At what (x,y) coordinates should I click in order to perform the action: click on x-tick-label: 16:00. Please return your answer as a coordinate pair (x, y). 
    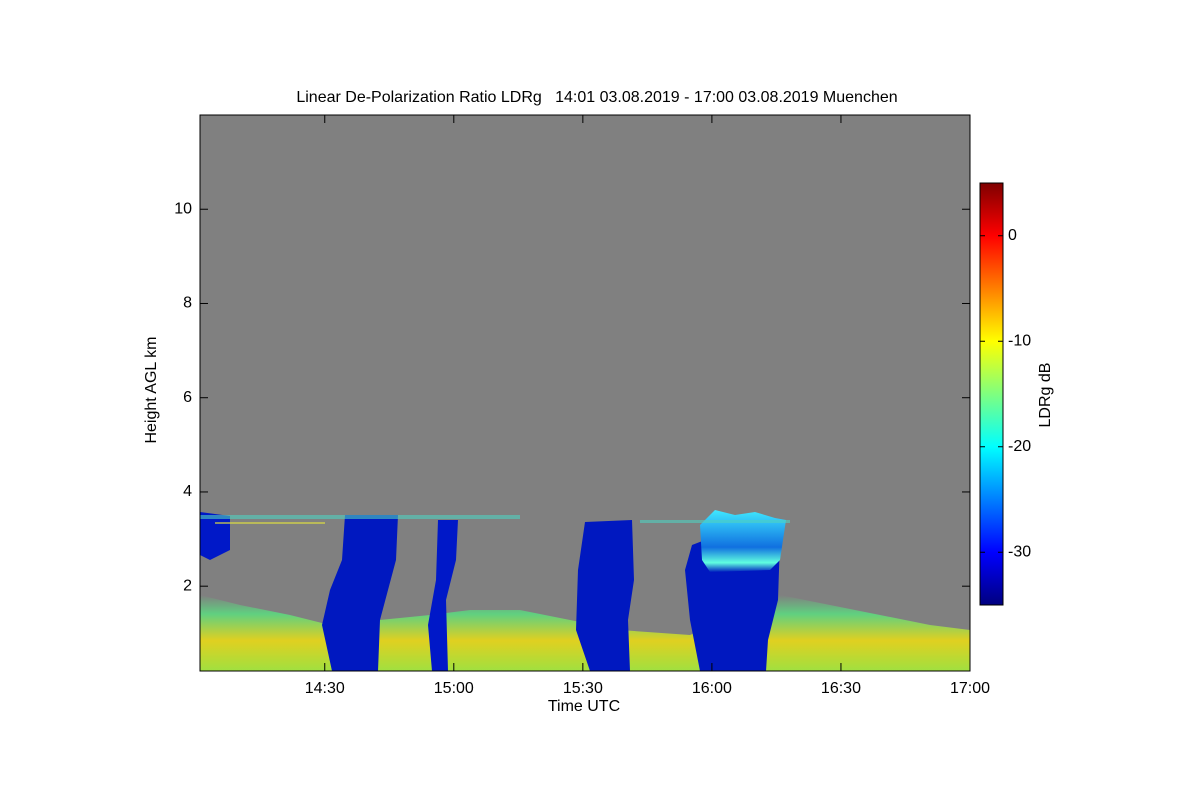
    Looking at the image, I should click on (712, 688).